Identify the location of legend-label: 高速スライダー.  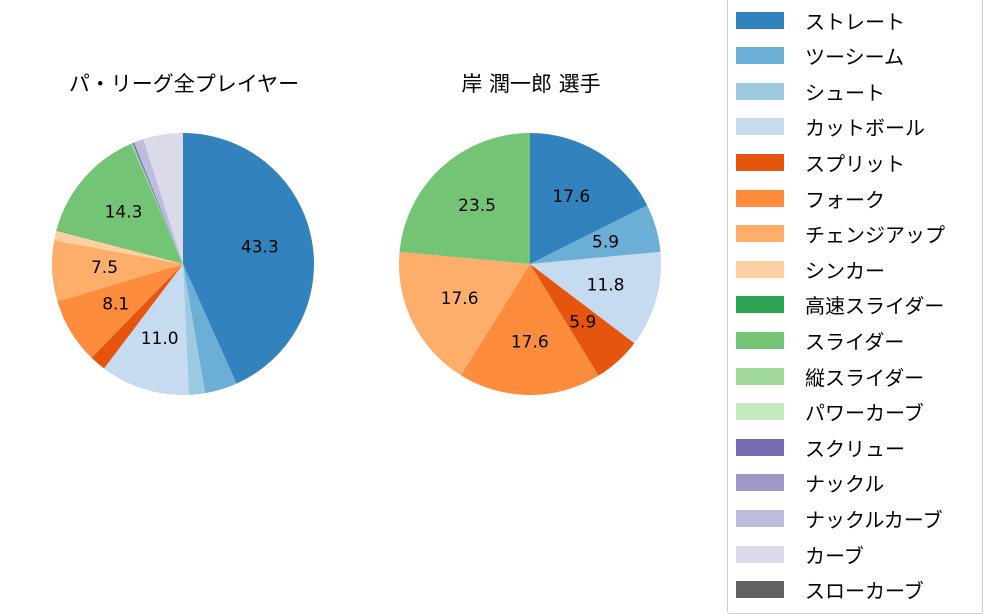
(875, 306).